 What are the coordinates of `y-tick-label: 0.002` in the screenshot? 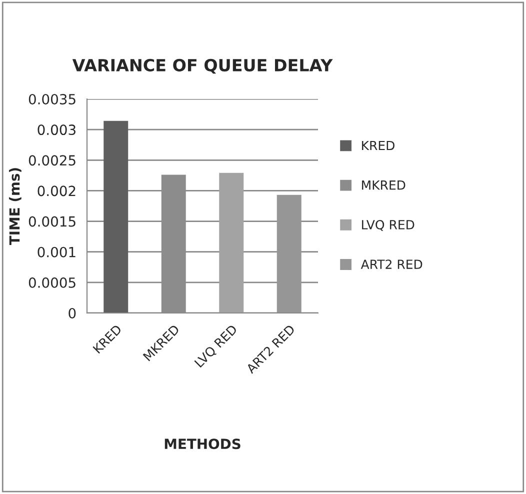 It's located at (57, 191).